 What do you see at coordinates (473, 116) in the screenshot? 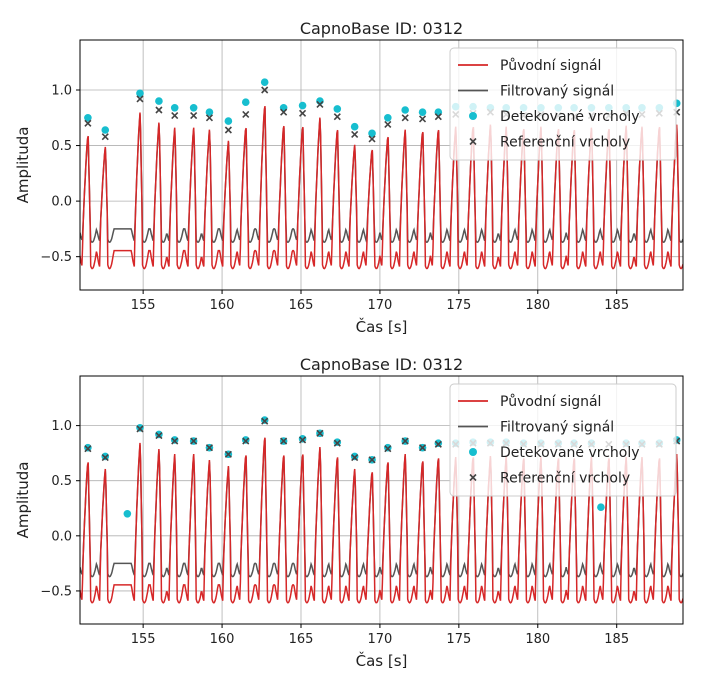
I see `legend-swatch-detected` at bounding box center [473, 116].